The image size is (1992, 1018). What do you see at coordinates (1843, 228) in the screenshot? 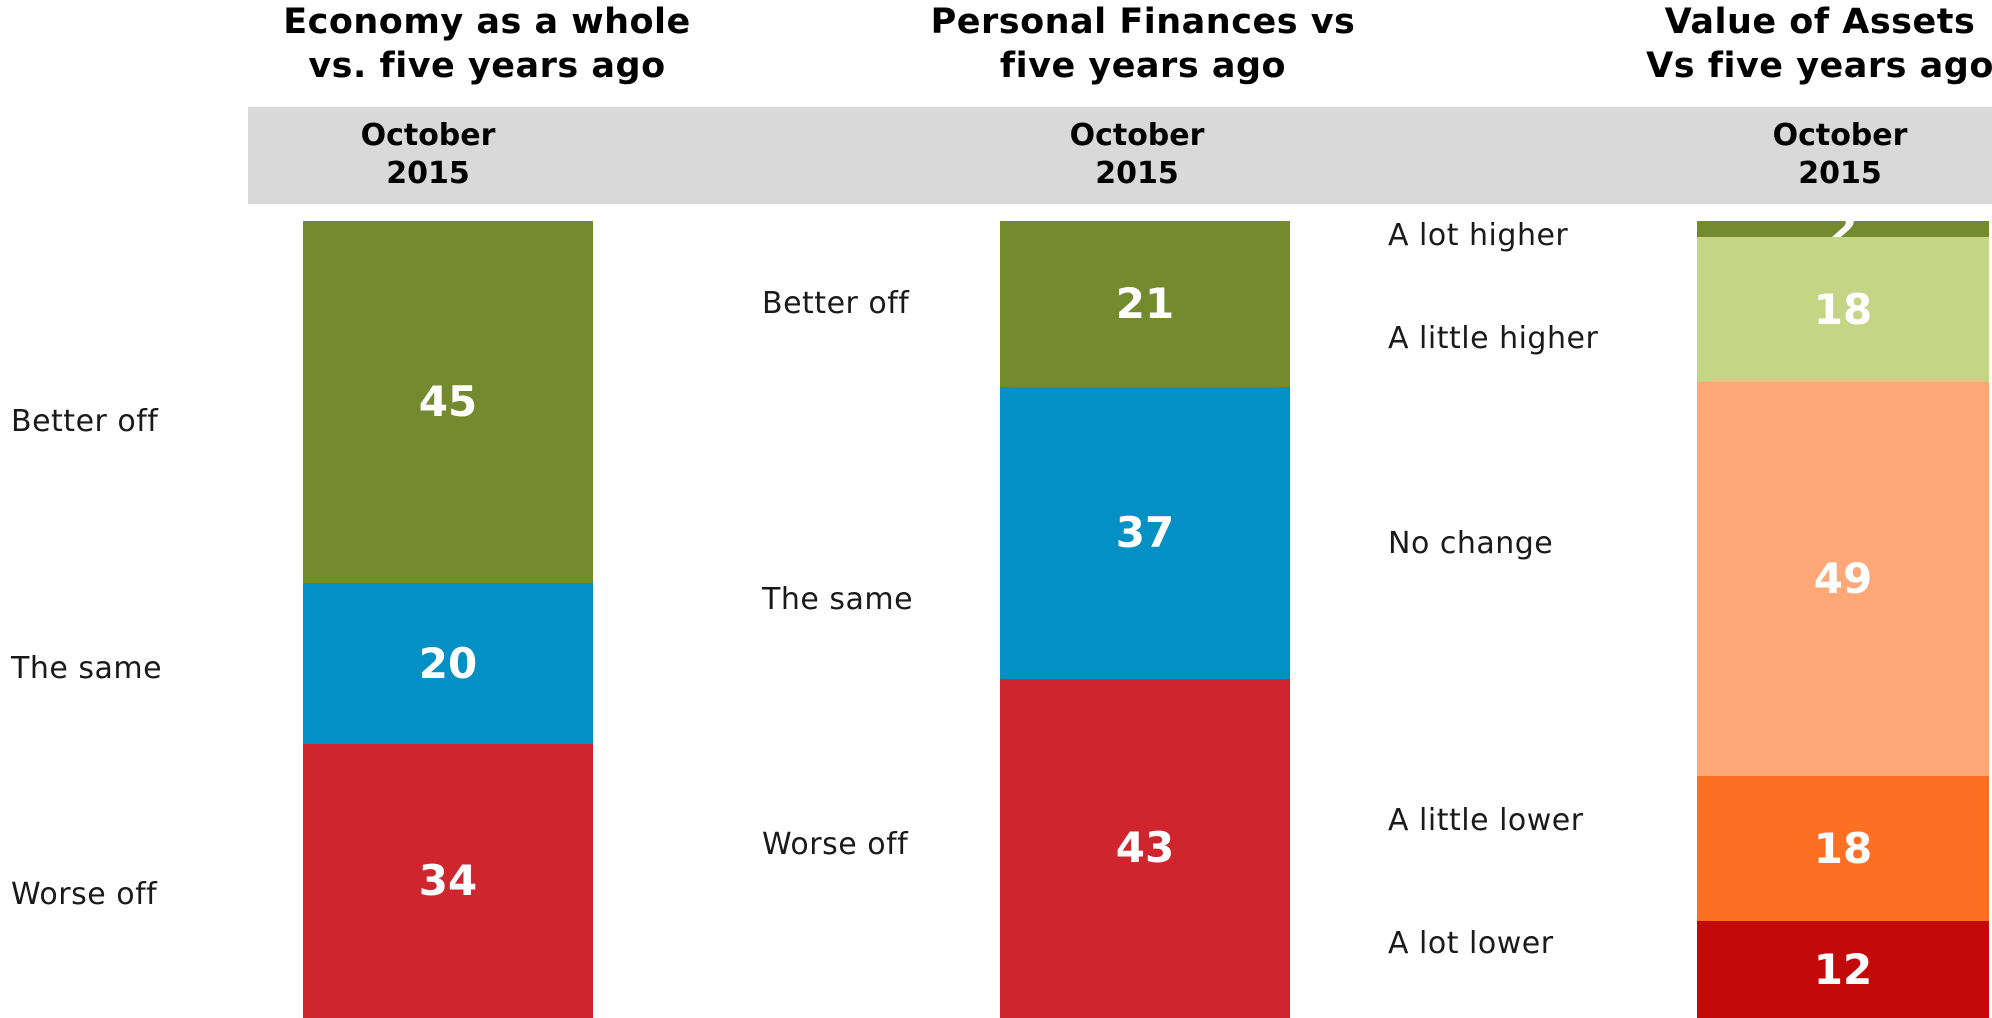
I see `bar-segment: 2` at bounding box center [1843, 228].